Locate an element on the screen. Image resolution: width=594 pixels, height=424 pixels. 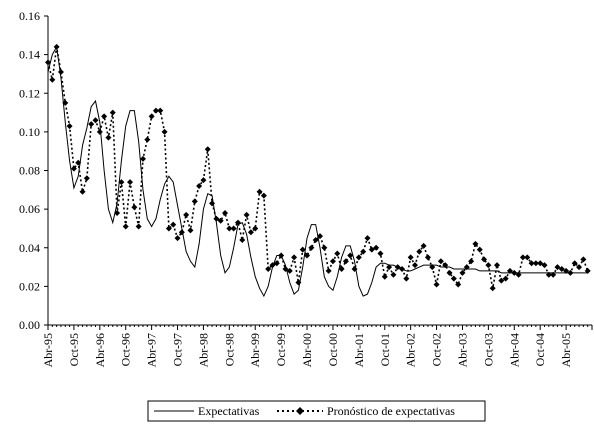
y-tick-label: 0.06 is located at coordinates (29, 209).